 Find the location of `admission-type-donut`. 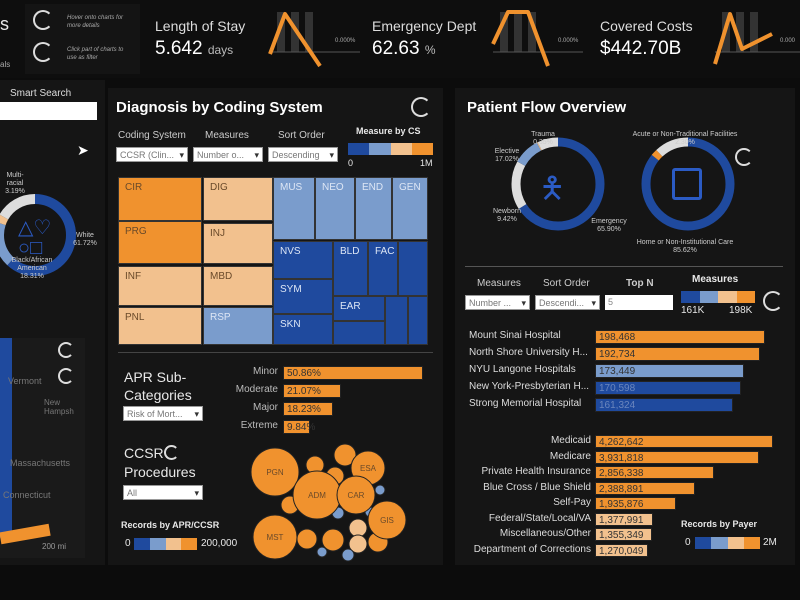

admission-type-donut is located at coordinates (558, 184).